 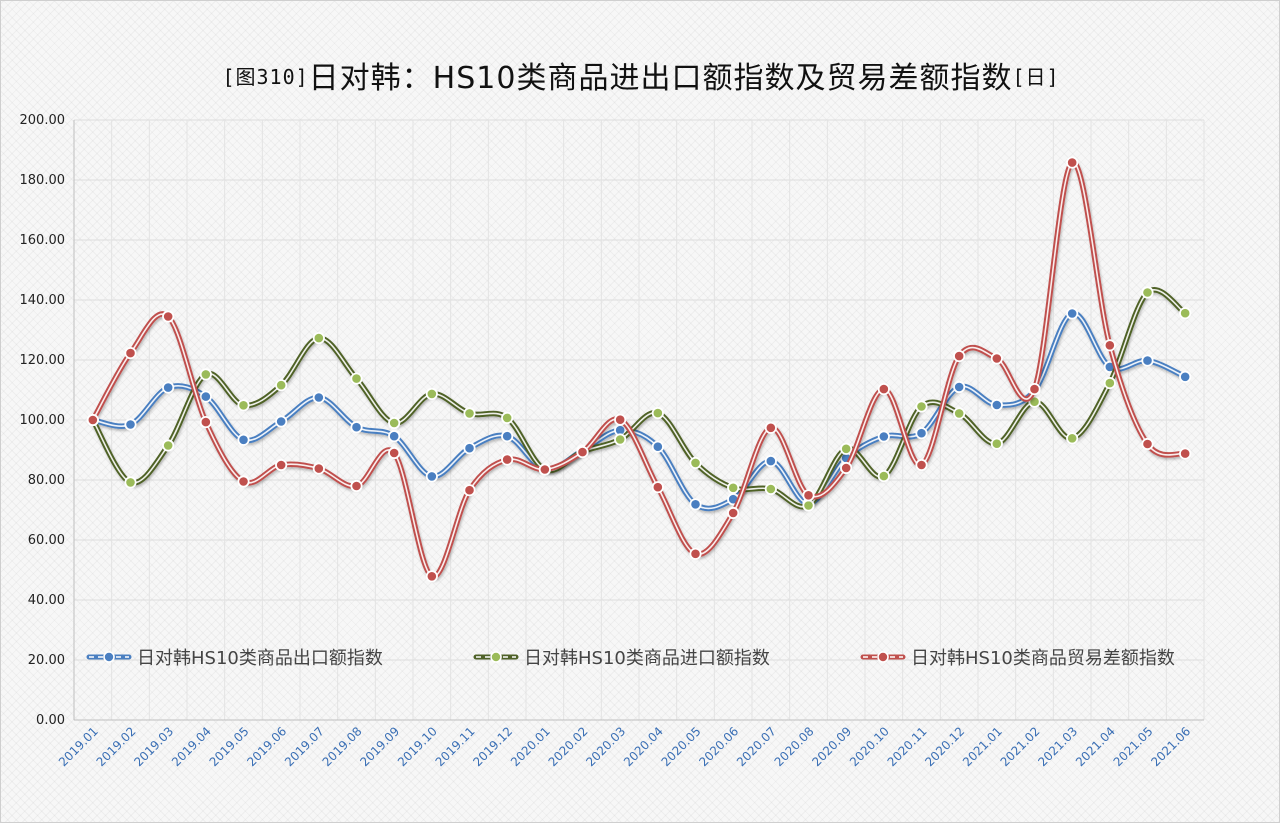 I want to click on y-tick-label: 100.00, so click(x=43, y=420).